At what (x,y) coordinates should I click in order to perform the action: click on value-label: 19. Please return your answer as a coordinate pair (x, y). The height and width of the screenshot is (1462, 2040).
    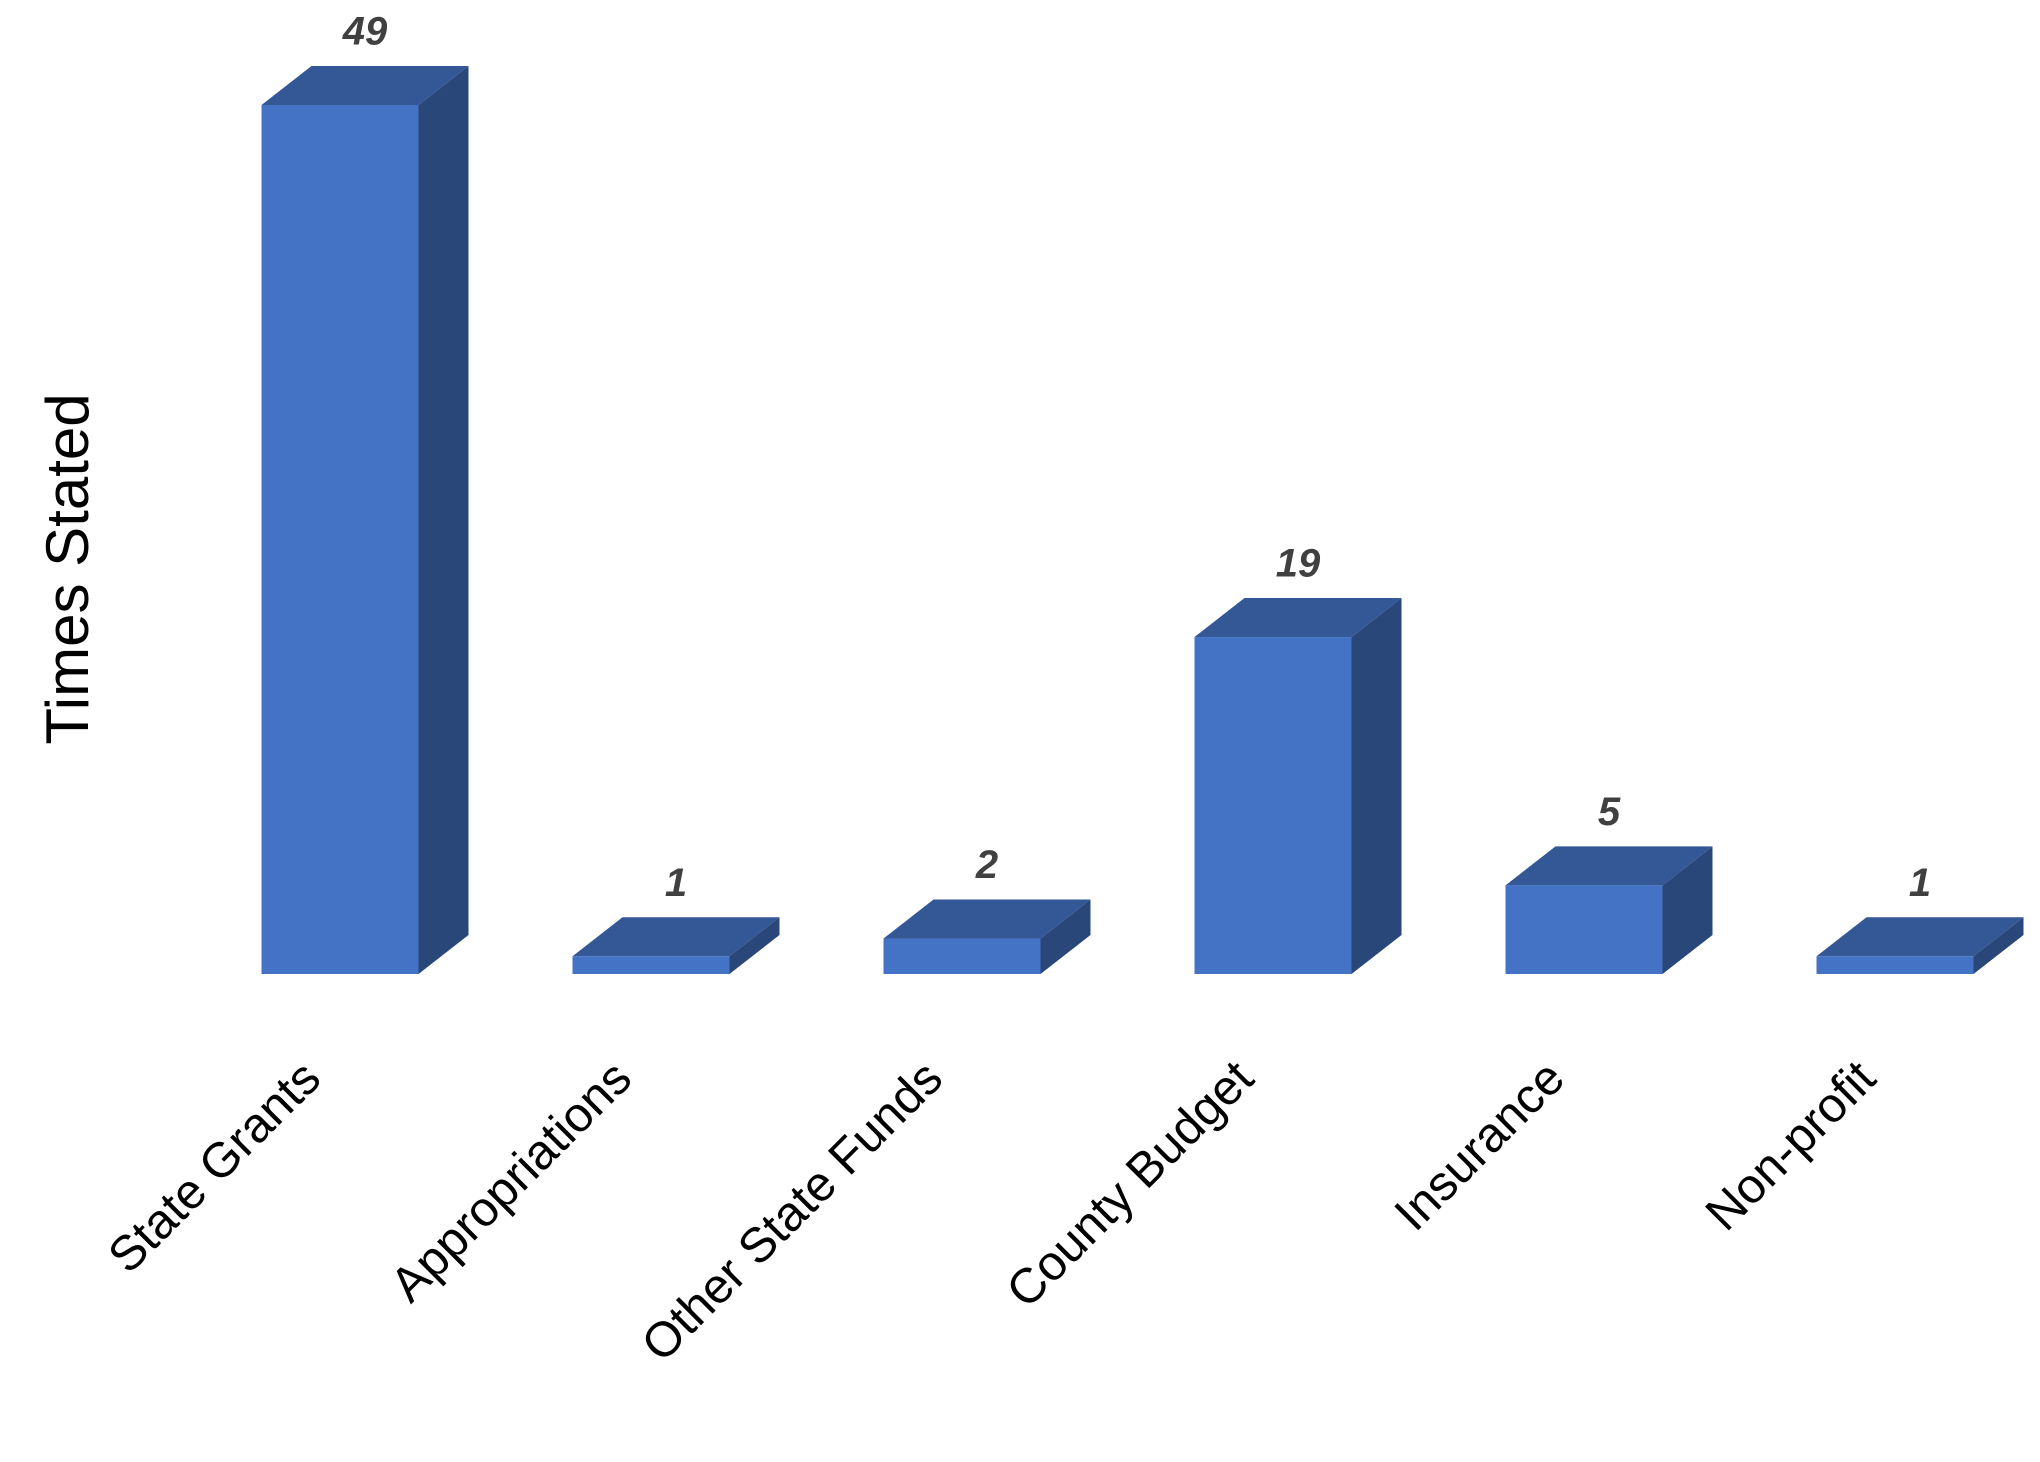
    Looking at the image, I should click on (1298, 564).